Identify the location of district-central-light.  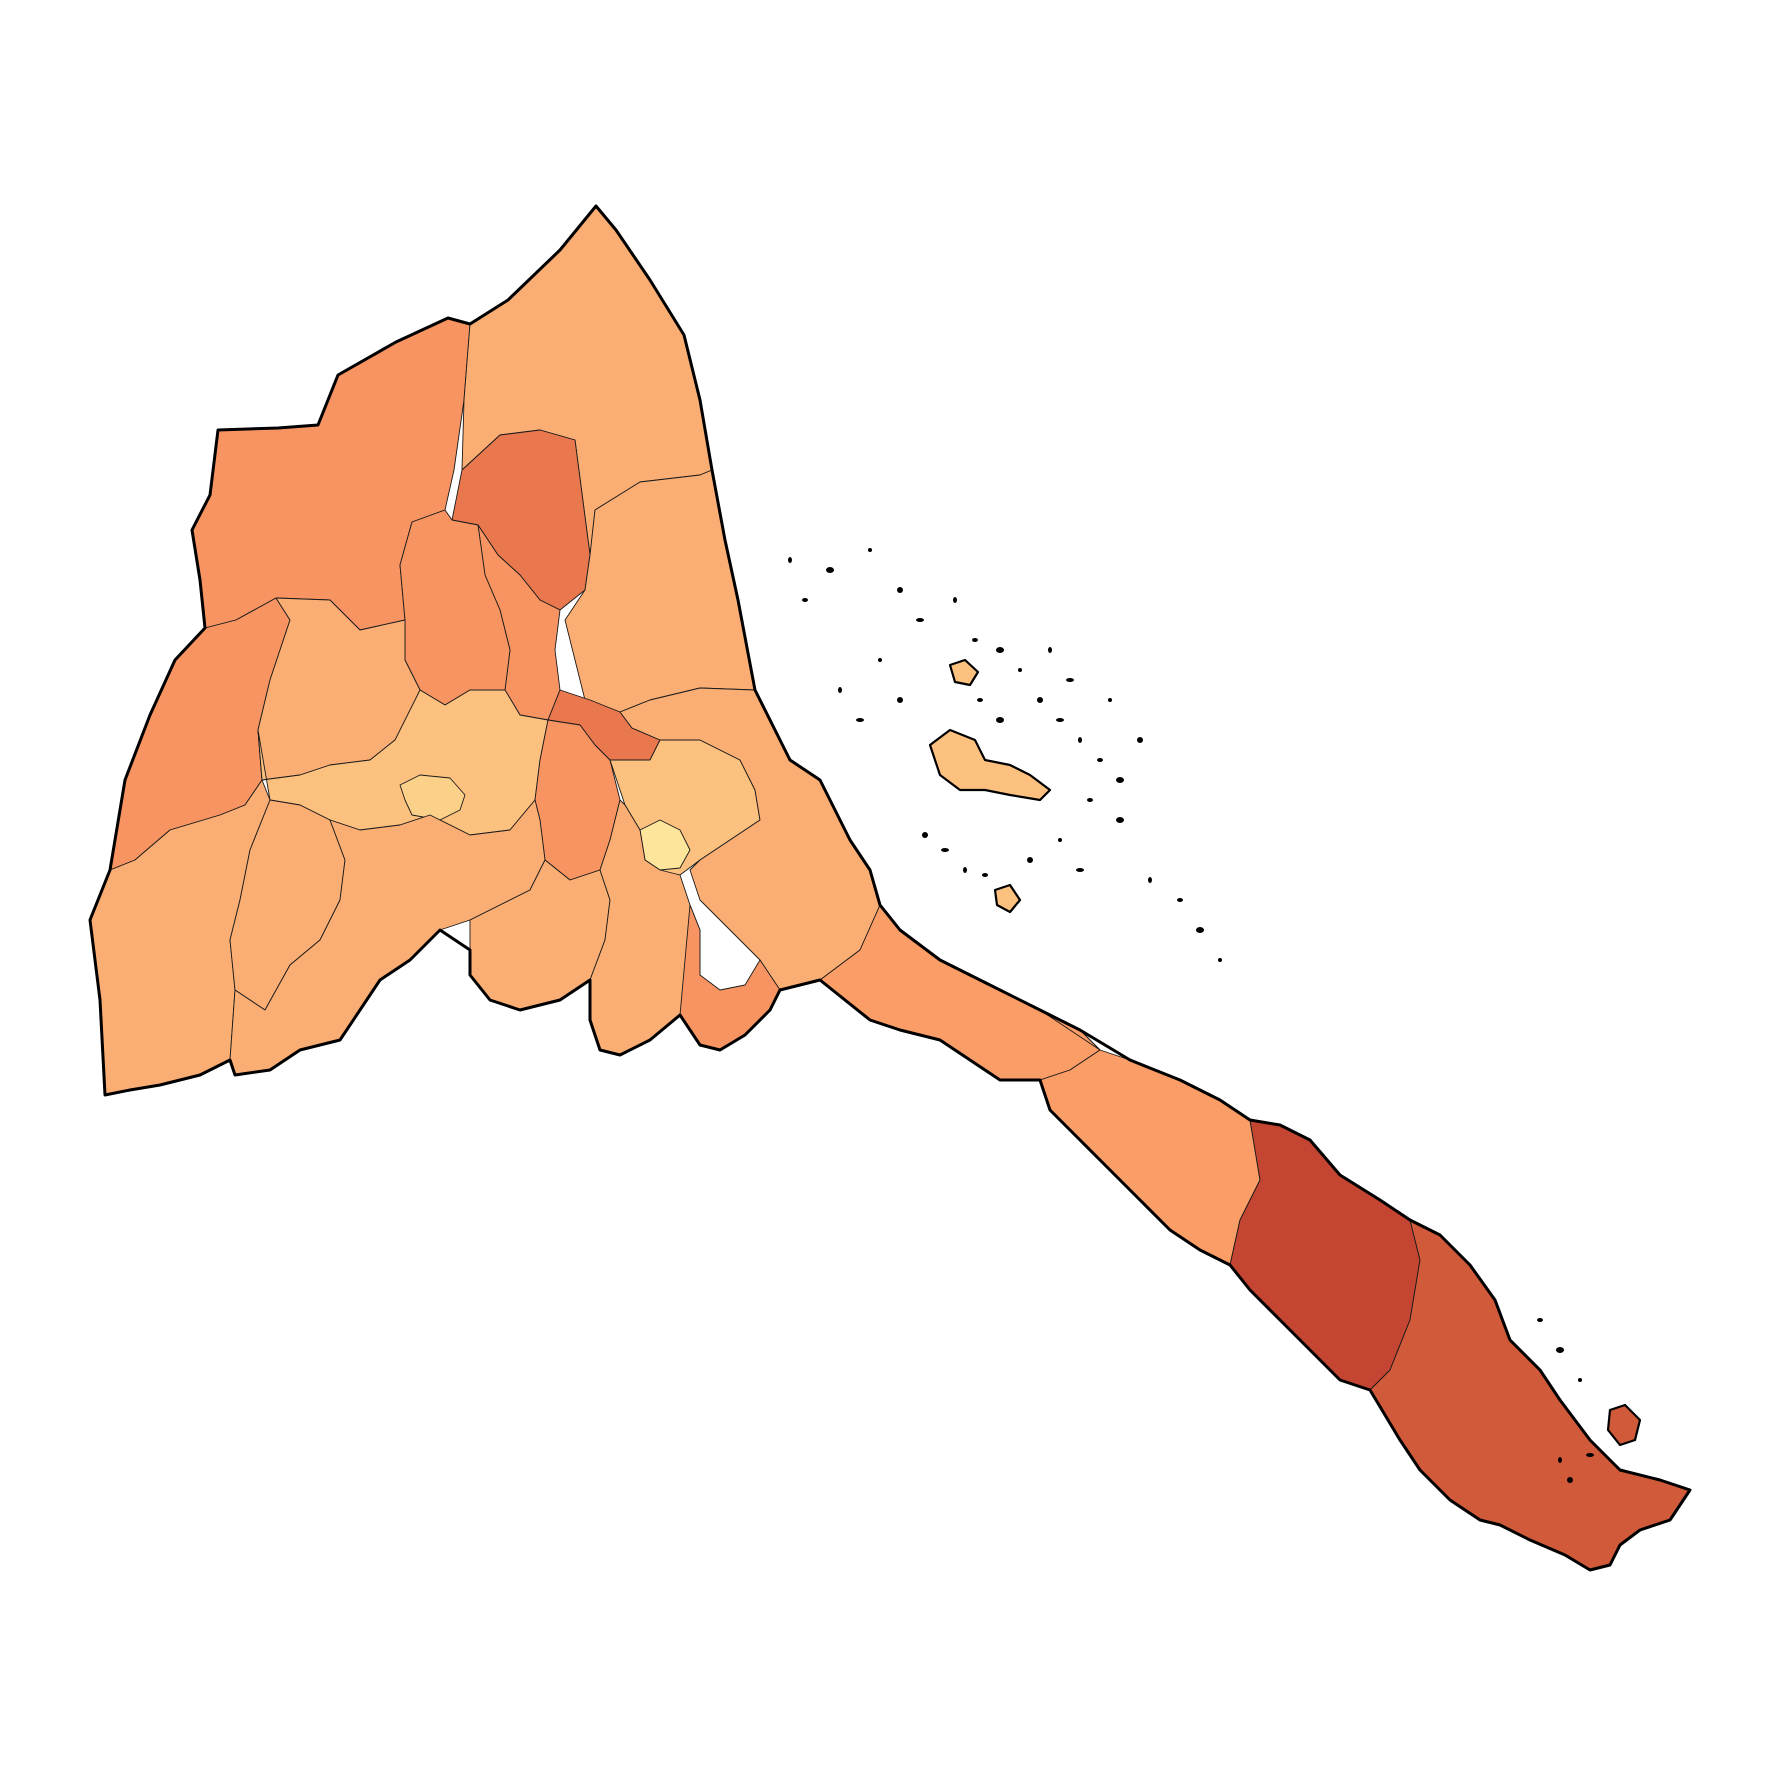
(432, 797).